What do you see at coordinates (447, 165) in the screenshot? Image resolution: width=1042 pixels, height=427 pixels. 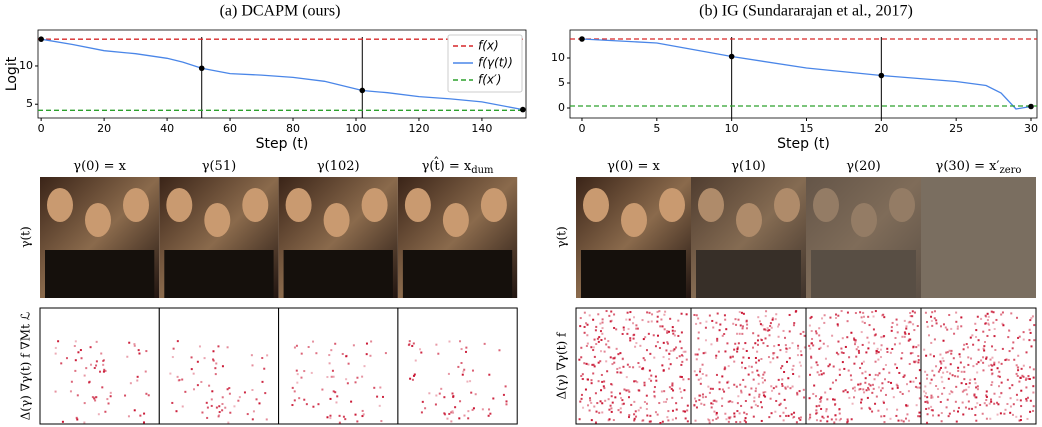 I see `caption-text: γ(t̂) = x` at bounding box center [447, 165].